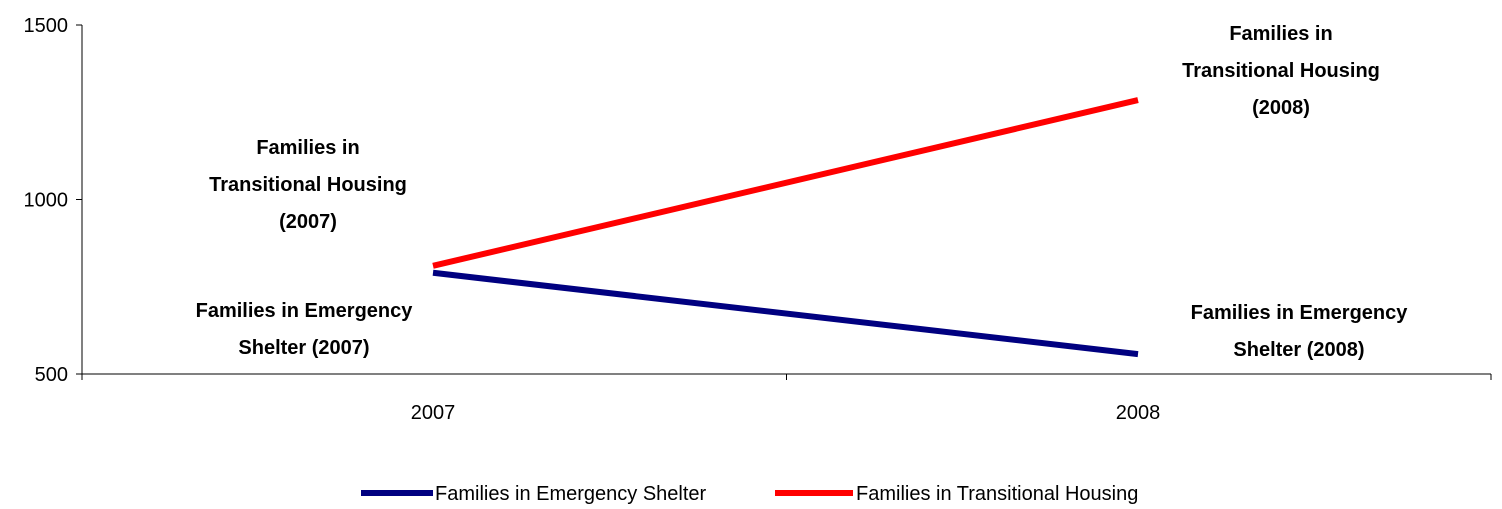 This screenshot has width=1502, height=509. I want to click on data-annotation: Families in Emergency Shelter (2007), so click(305, 329).